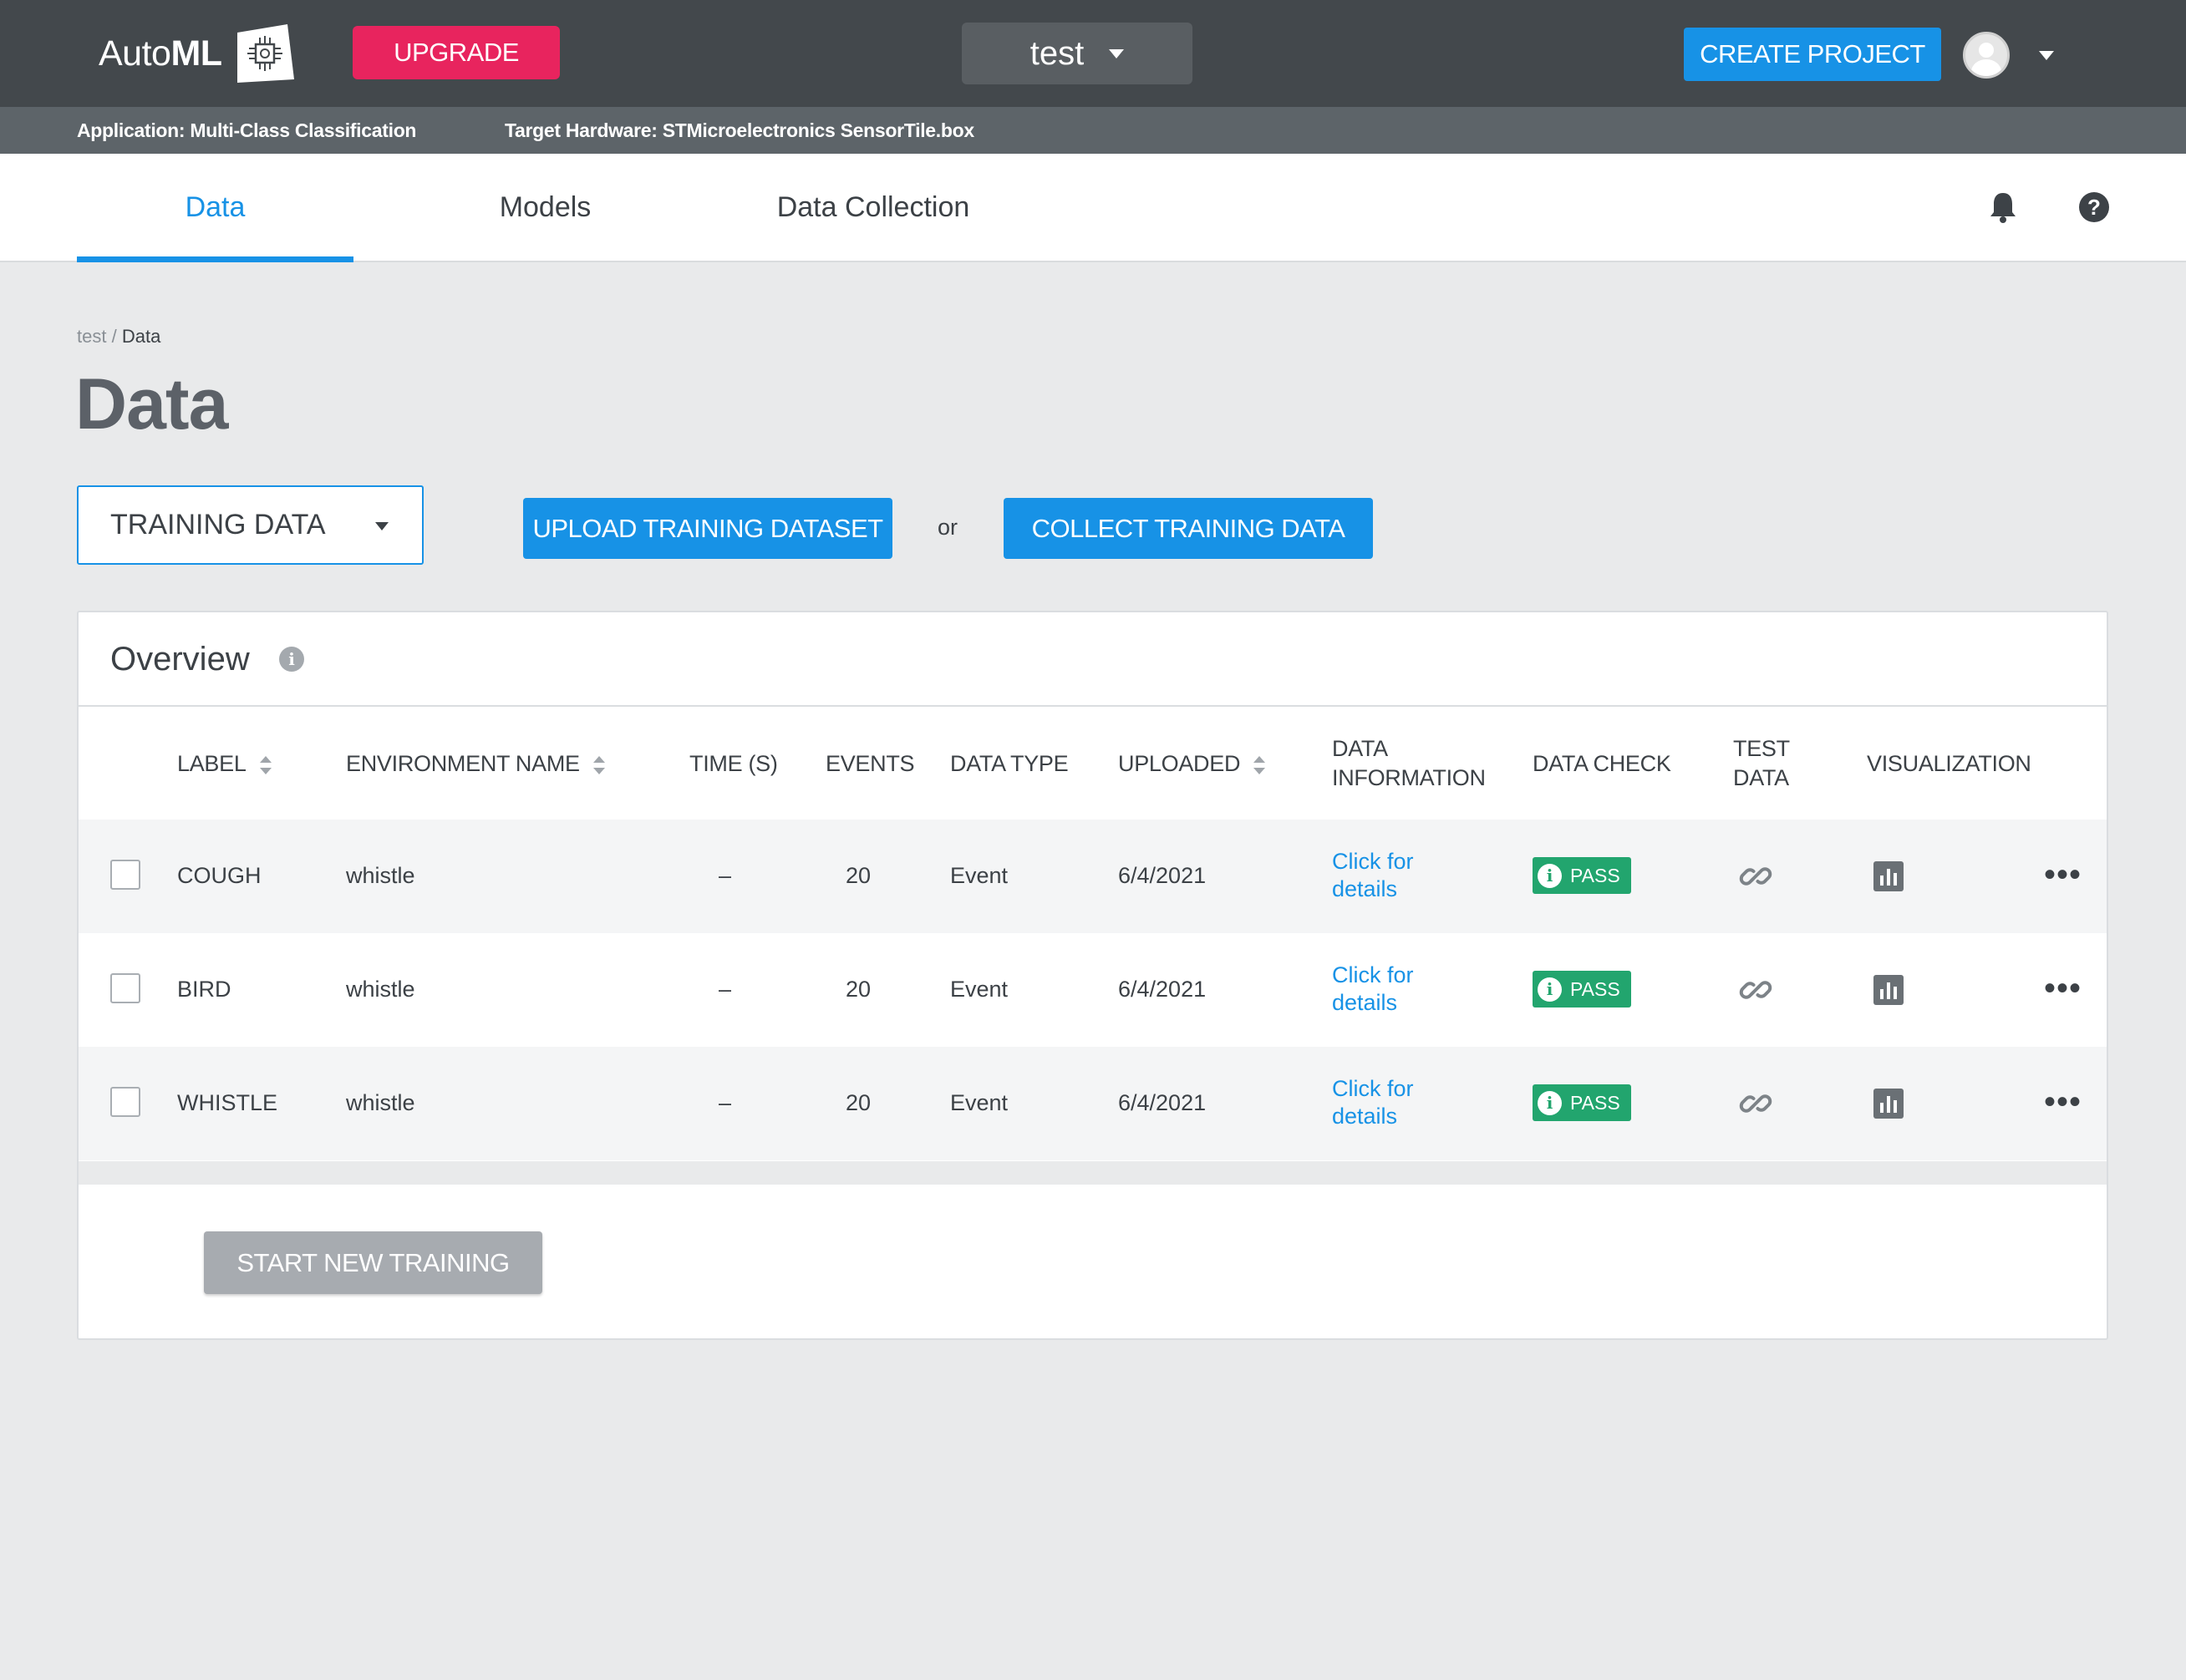 This screenshot has width=2186, height=1680. Describe the element at coordinates (160, 54) in the screenshot. I see `logo-text: AutoML` at that location.